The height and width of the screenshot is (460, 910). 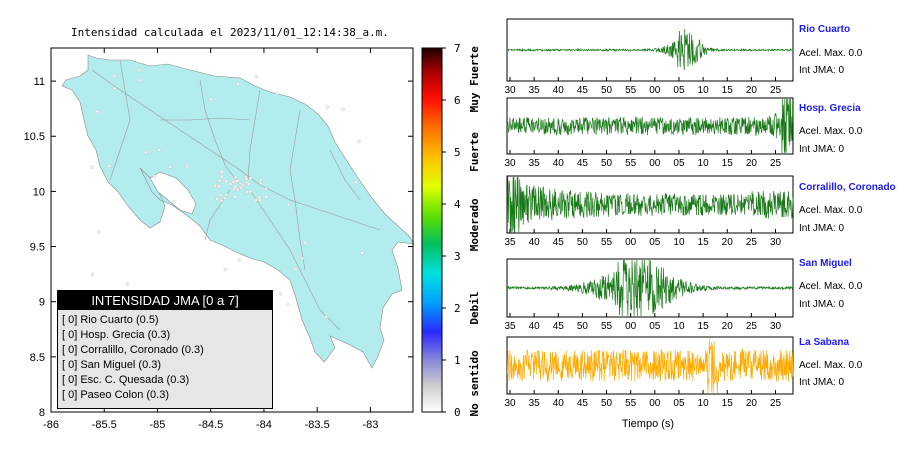 I want to click on x-tick-label: -86, so click(x=51, y=425).